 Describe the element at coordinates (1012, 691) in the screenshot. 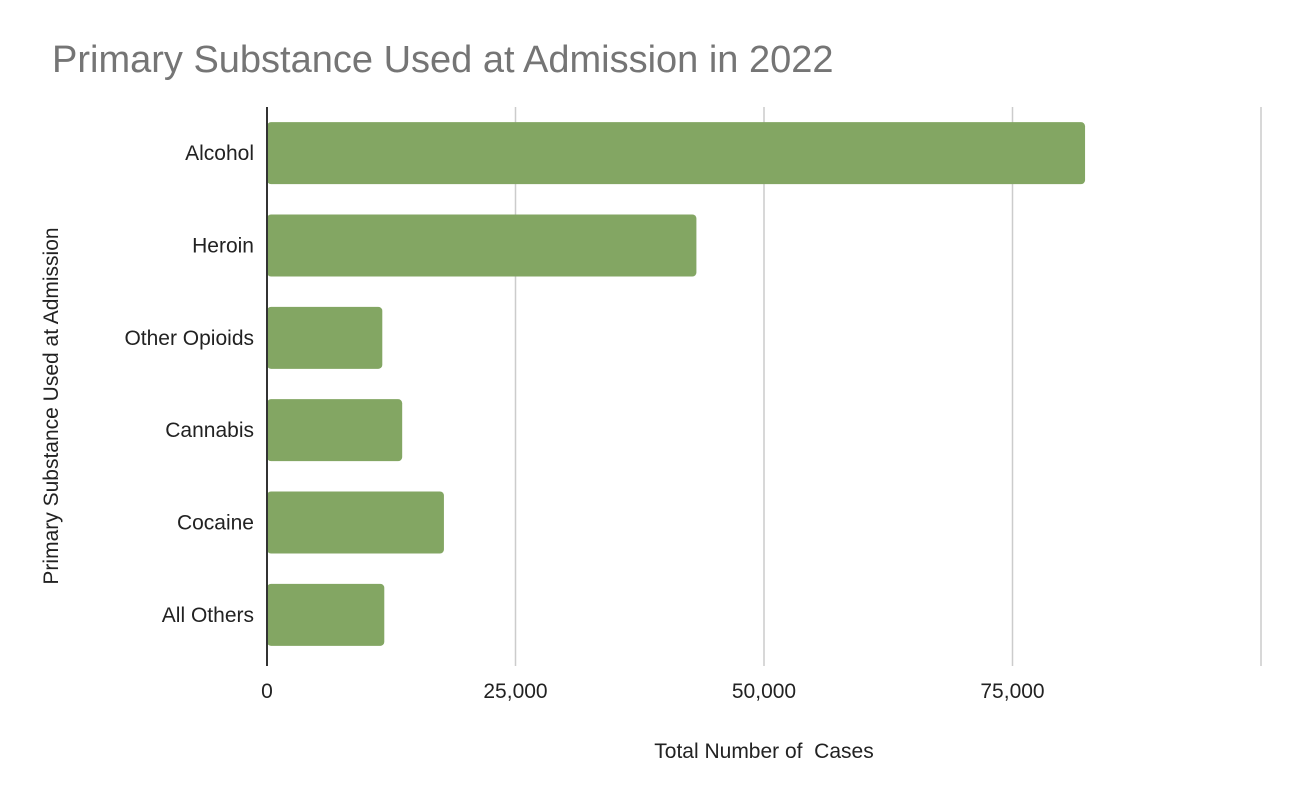

I see `x-tick-label: 75,000` at that location.